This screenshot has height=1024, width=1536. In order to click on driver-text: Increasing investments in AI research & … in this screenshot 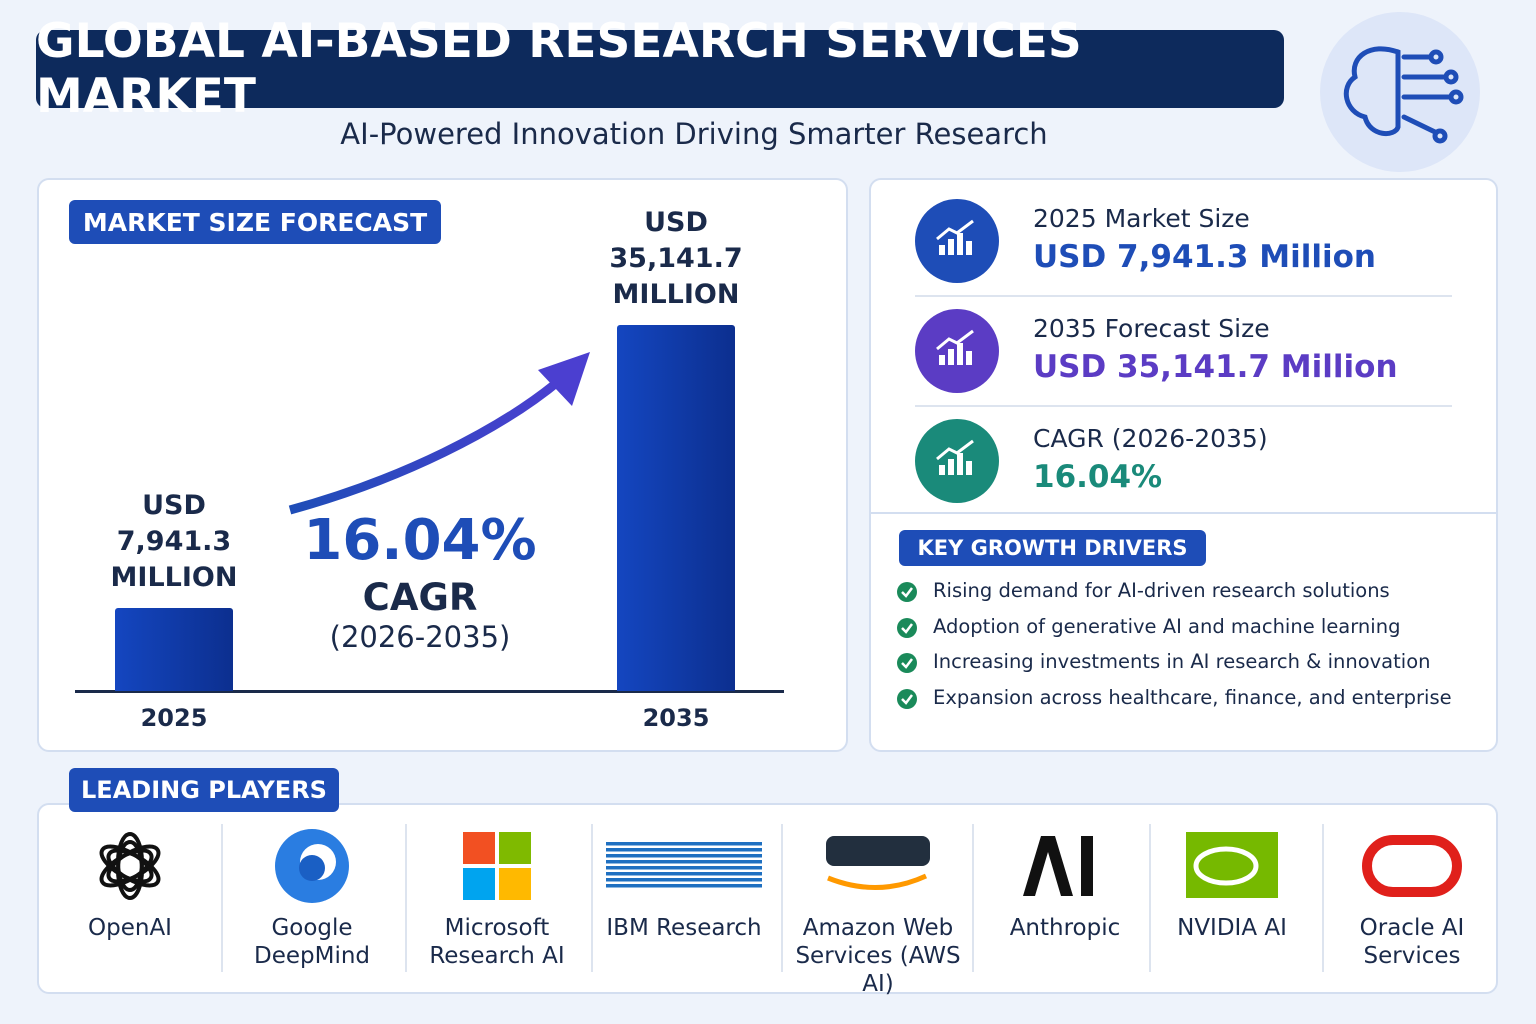, I will do `click(1182, 661)`.